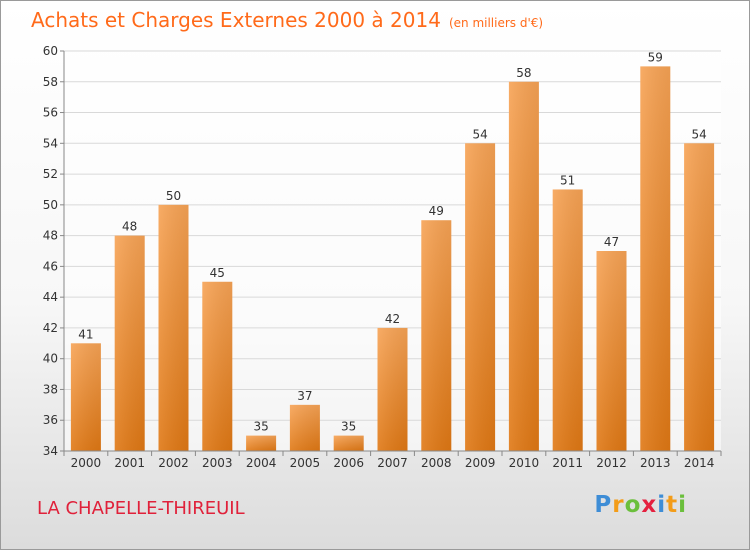 This screenshot has height=550, width=750. Describe the element at coordinates (50, 328) in the screenshot. I see `y-tick-label: 42` at that location.